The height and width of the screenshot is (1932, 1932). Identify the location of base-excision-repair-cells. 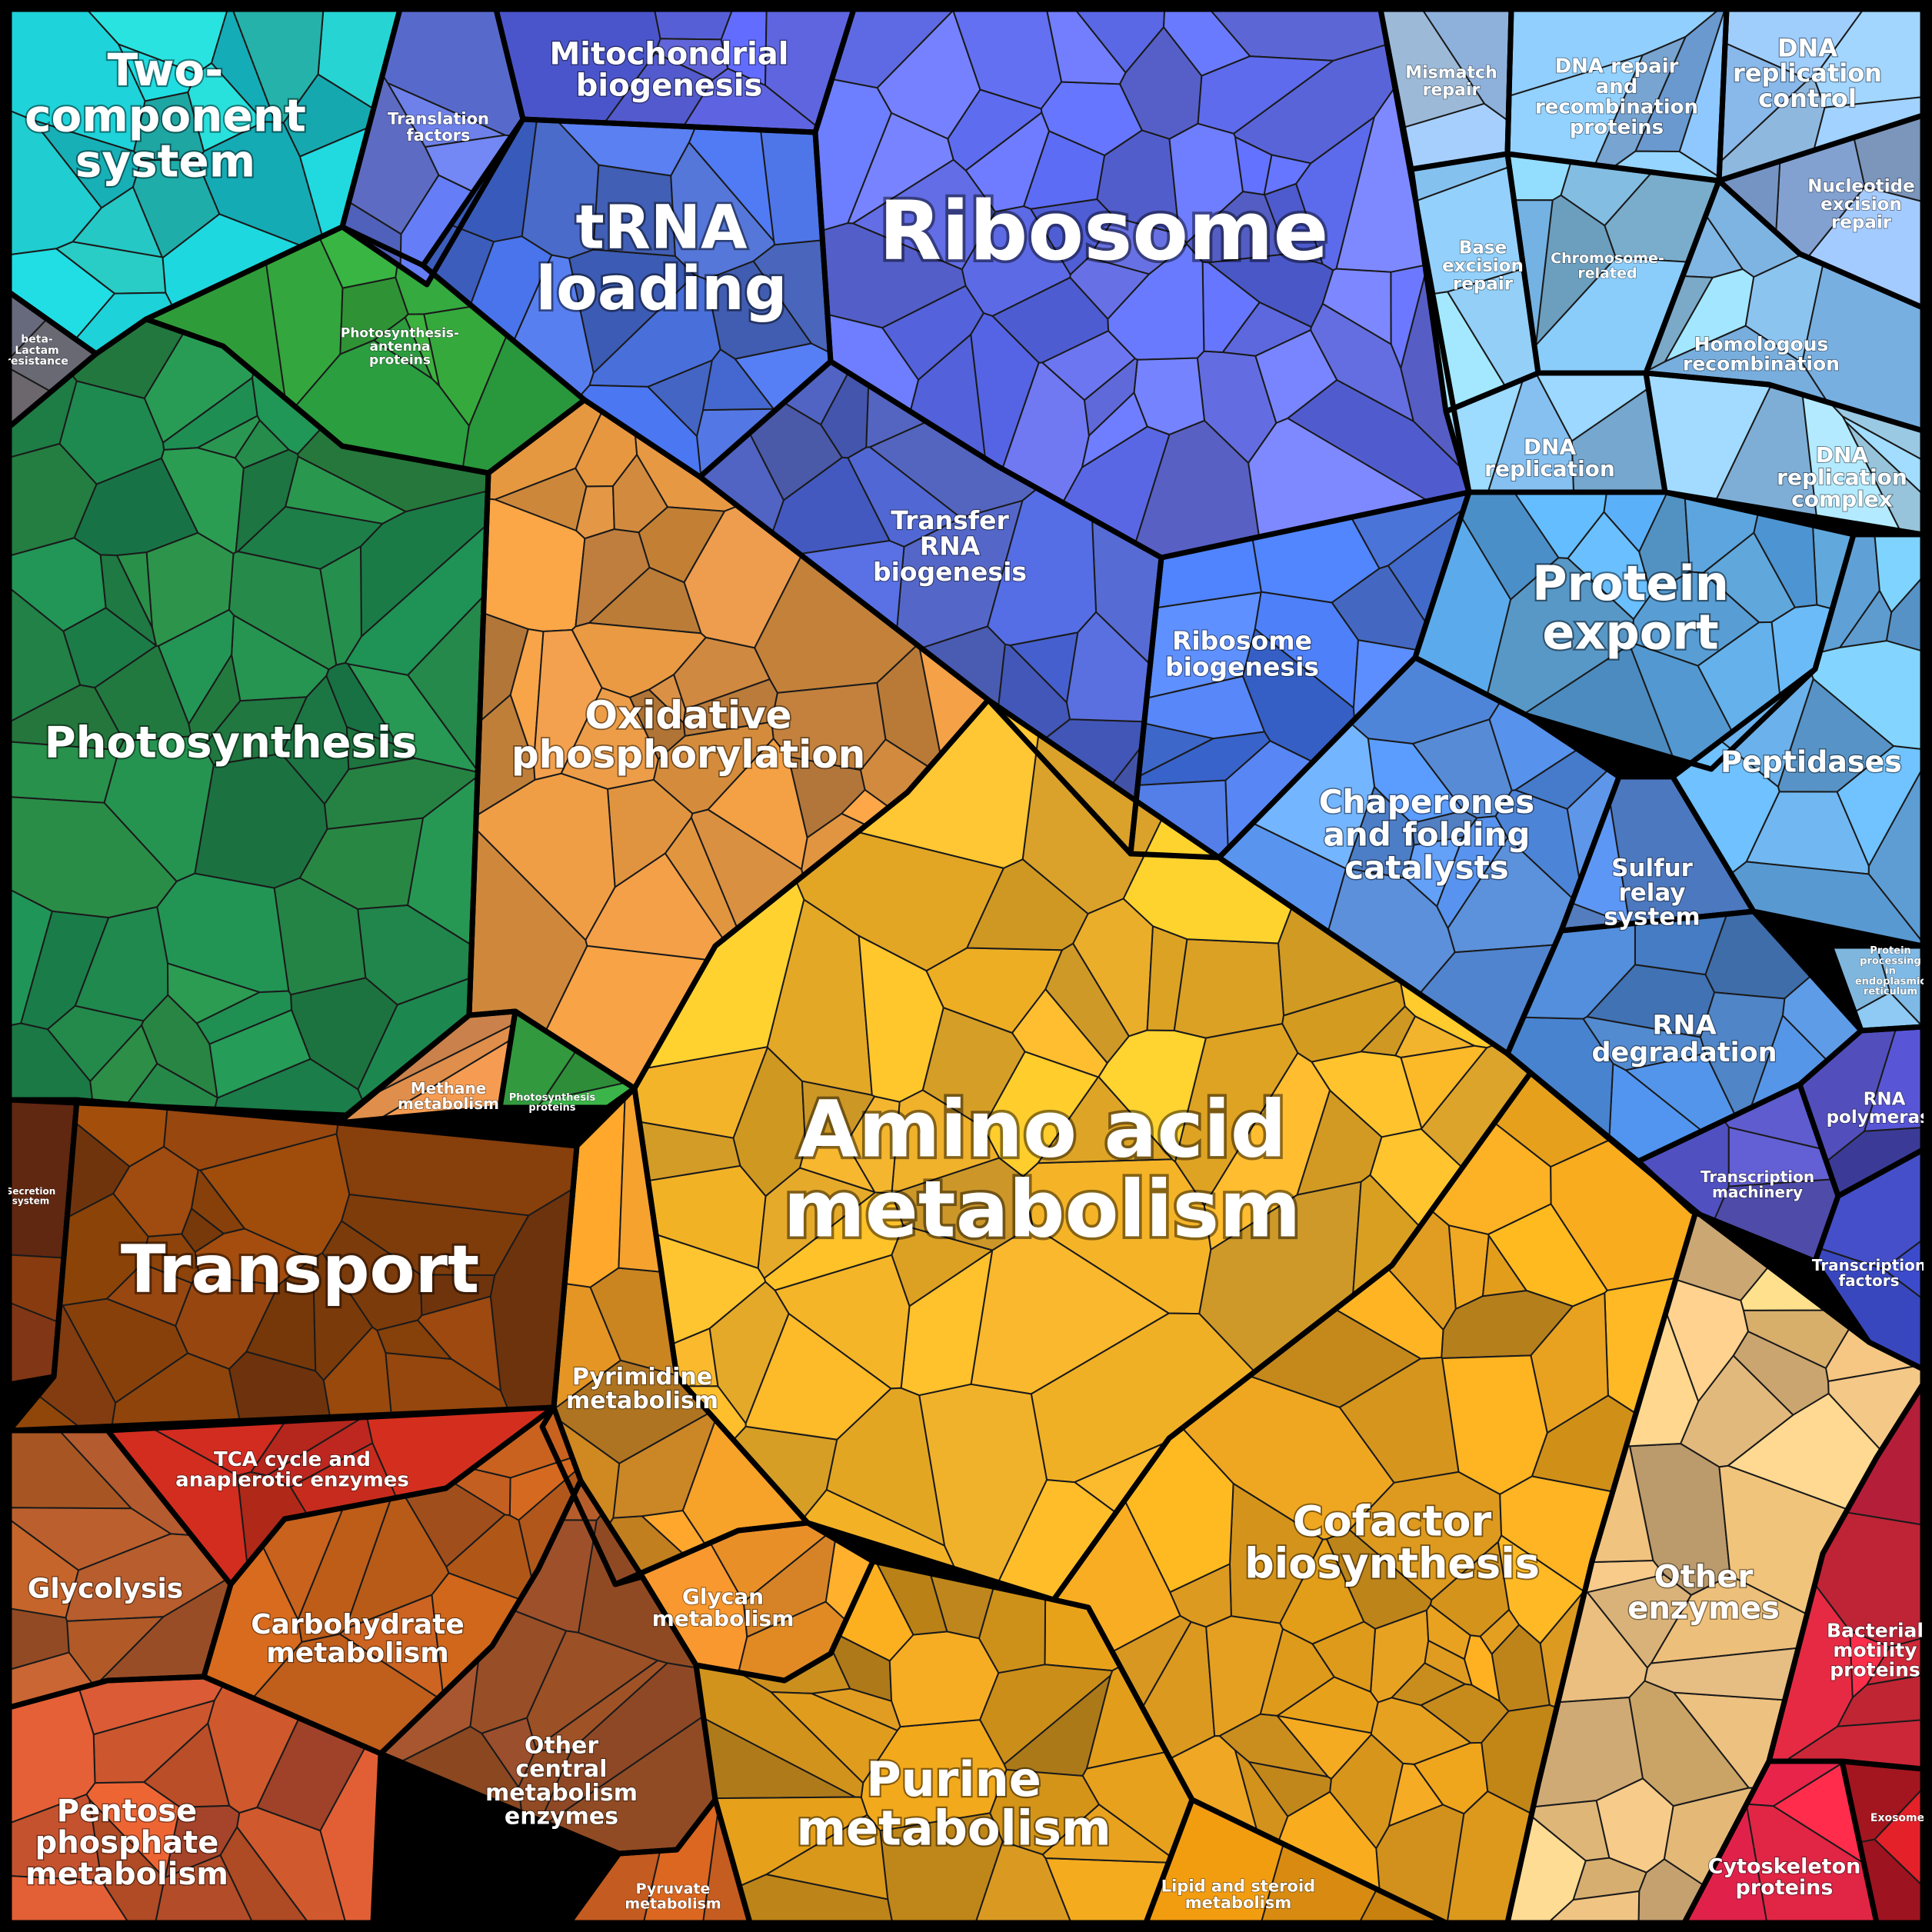
(1475, 282).